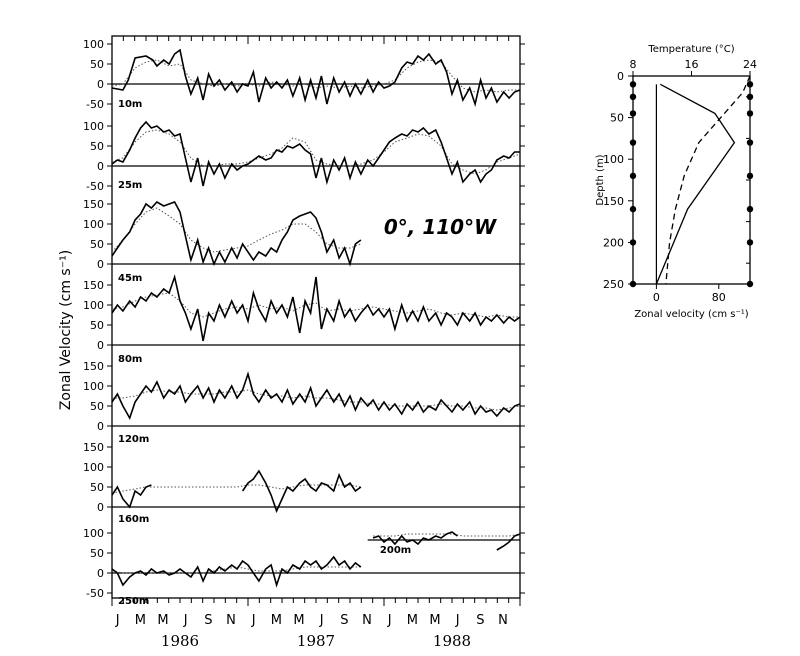  Describe the element at coordinates (613, 159) in the screenshot. I see `depth-tick-label: 100` at that location.